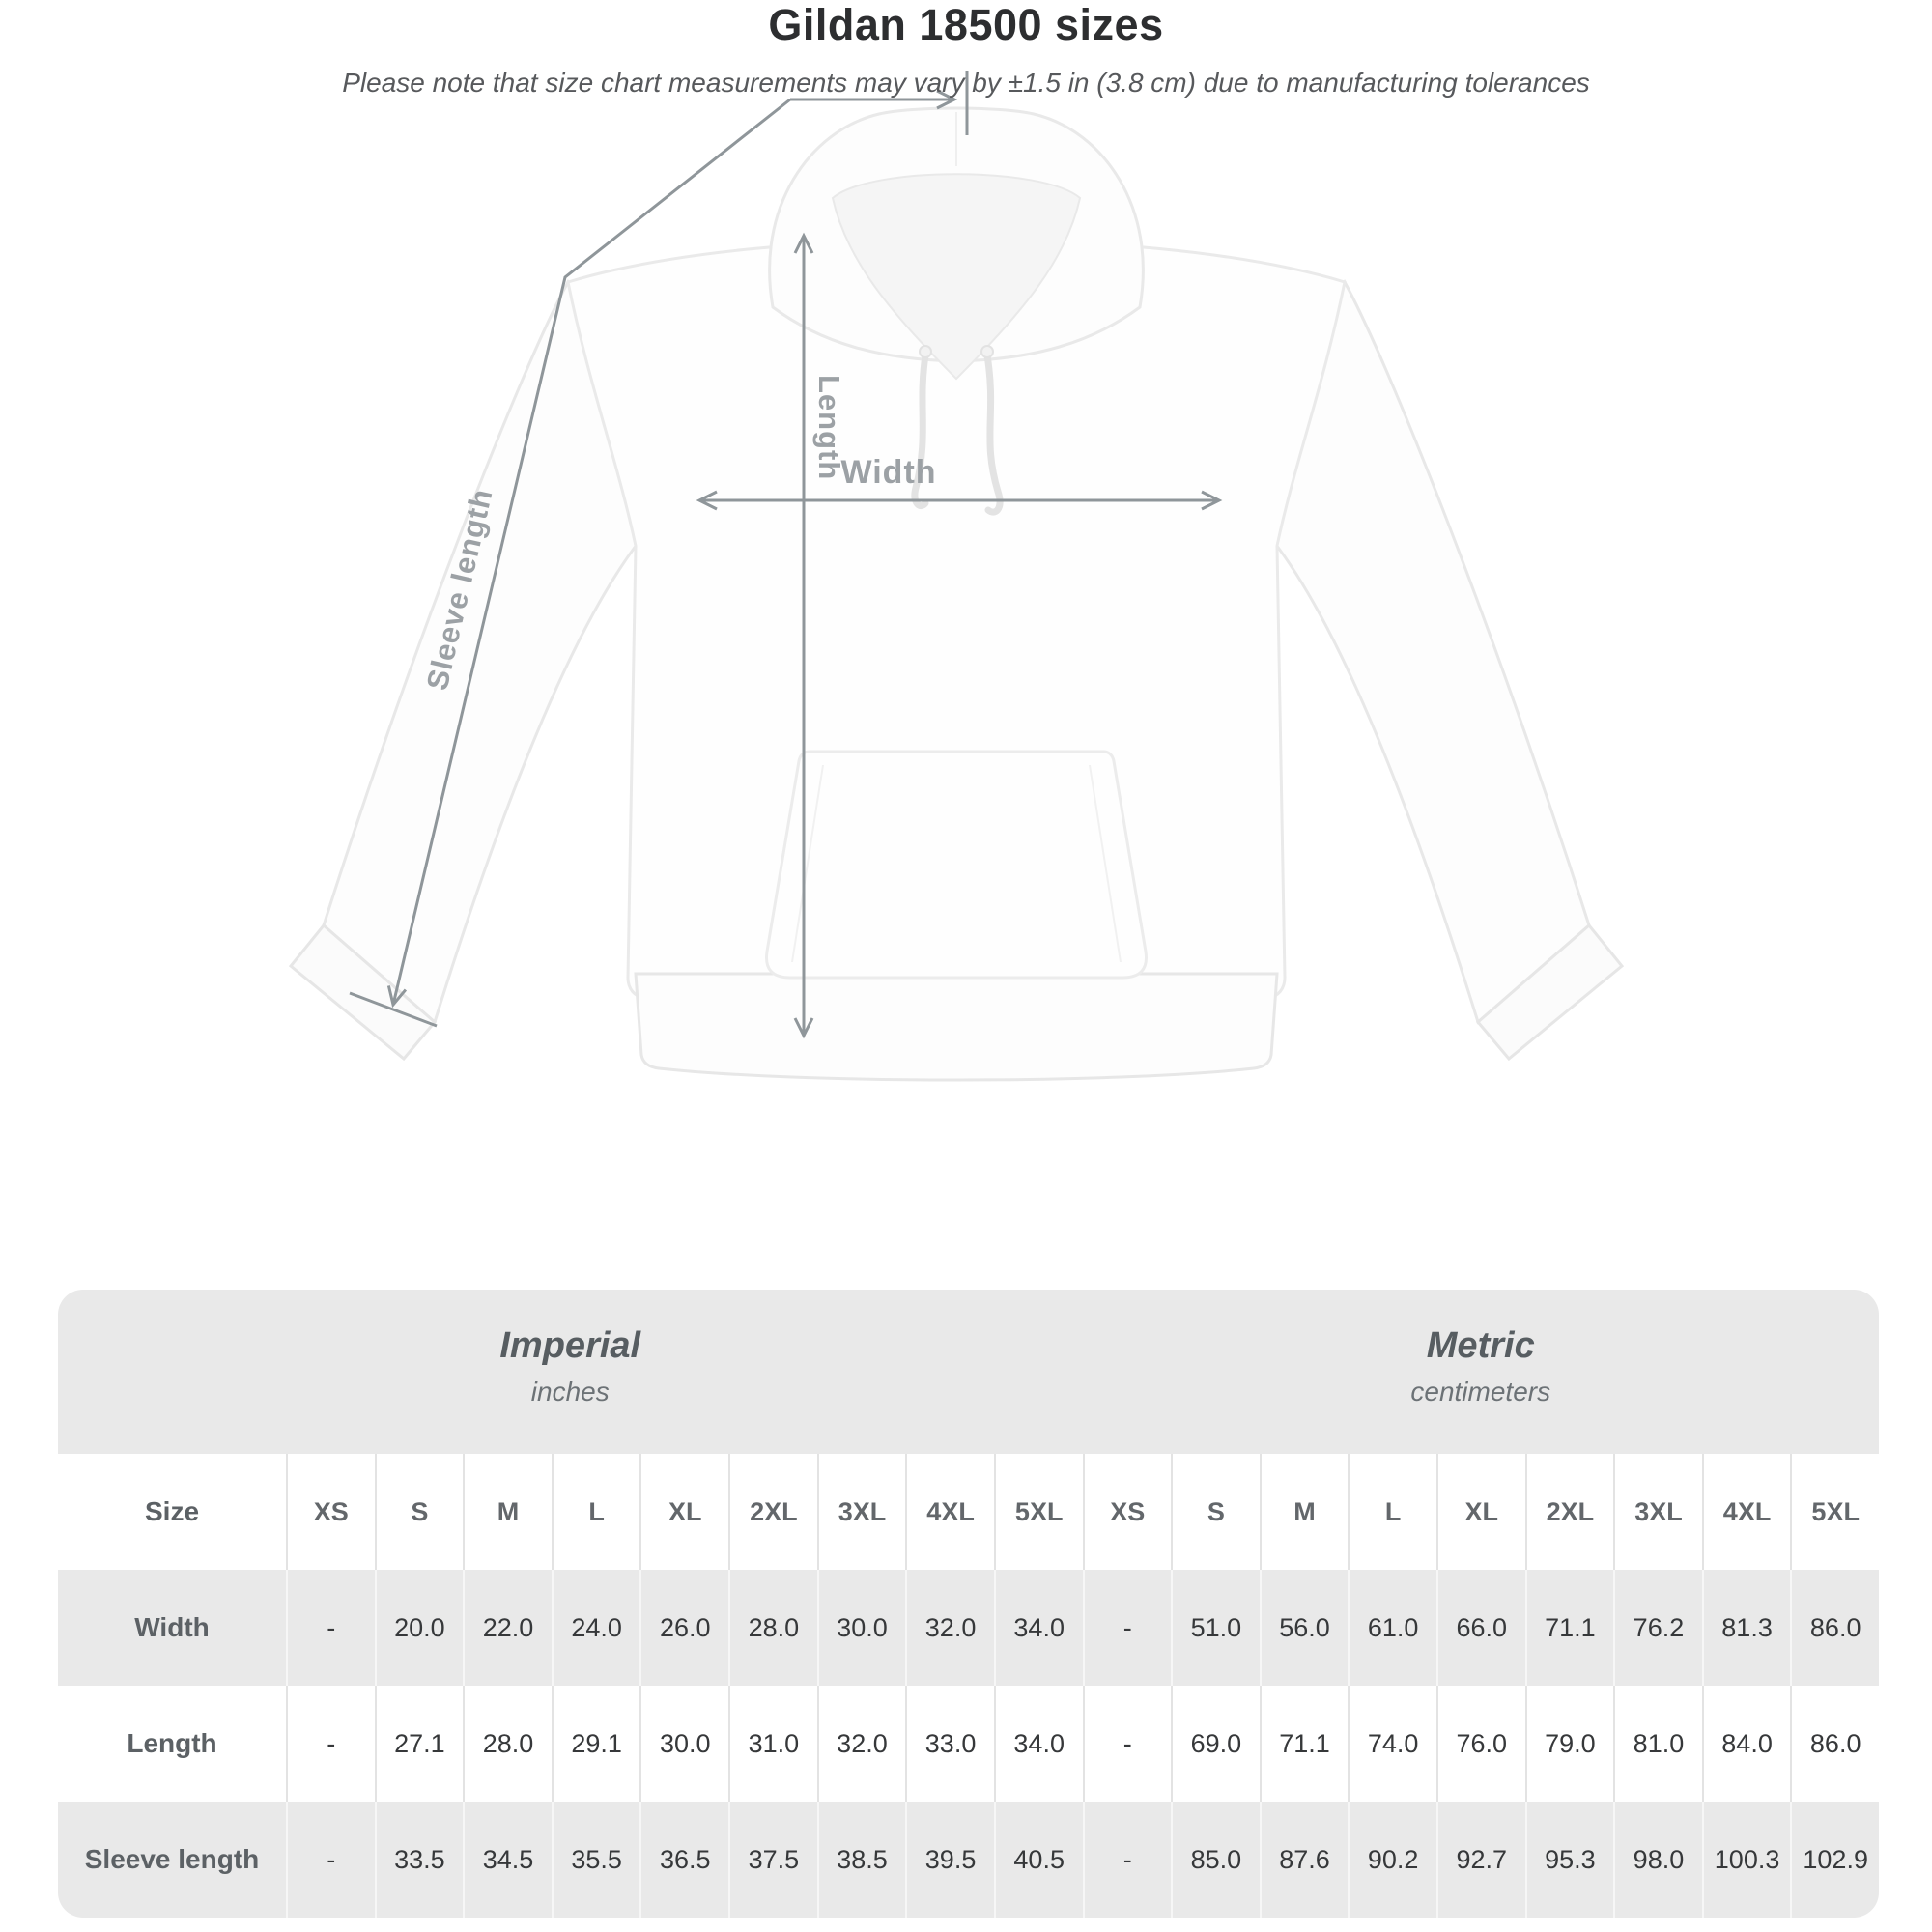 The height and width of the screenshot is (1932, 1932). I want to click on metric-data-cell: 66.0, so click(1480, 1628).